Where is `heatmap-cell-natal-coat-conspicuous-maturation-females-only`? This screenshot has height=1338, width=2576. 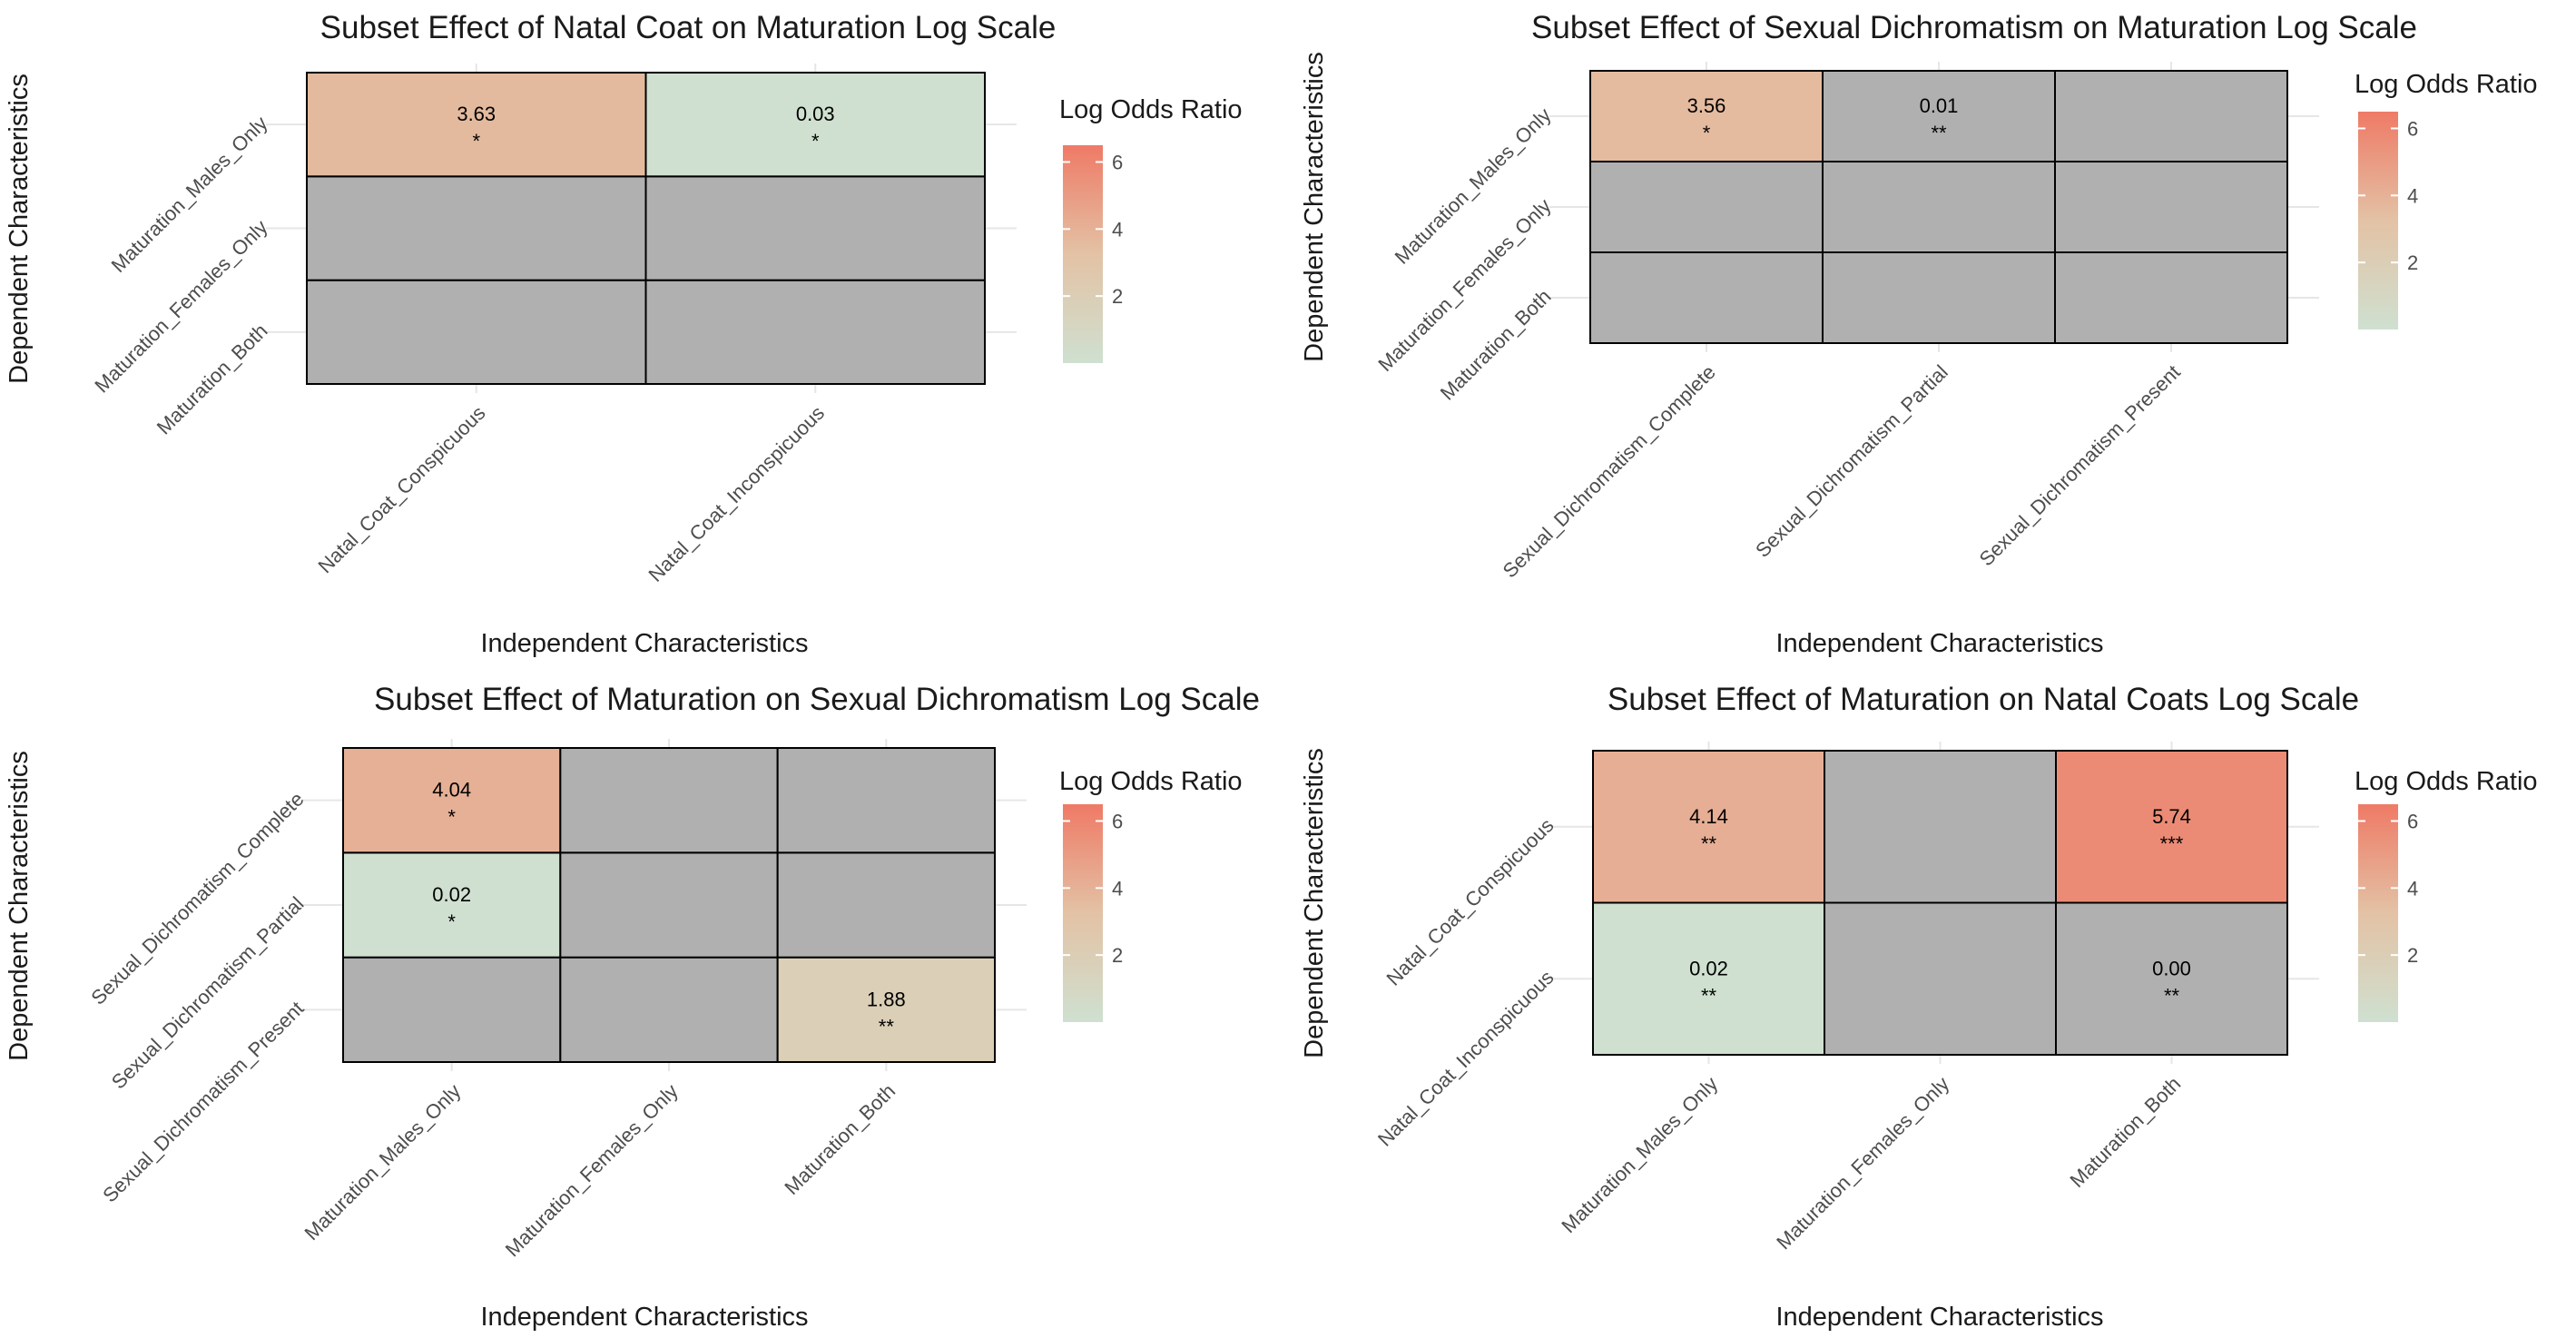 heatmap-cell-natal-coat-conspicuous-maturation-females-only is located at coordinates (476, 228).